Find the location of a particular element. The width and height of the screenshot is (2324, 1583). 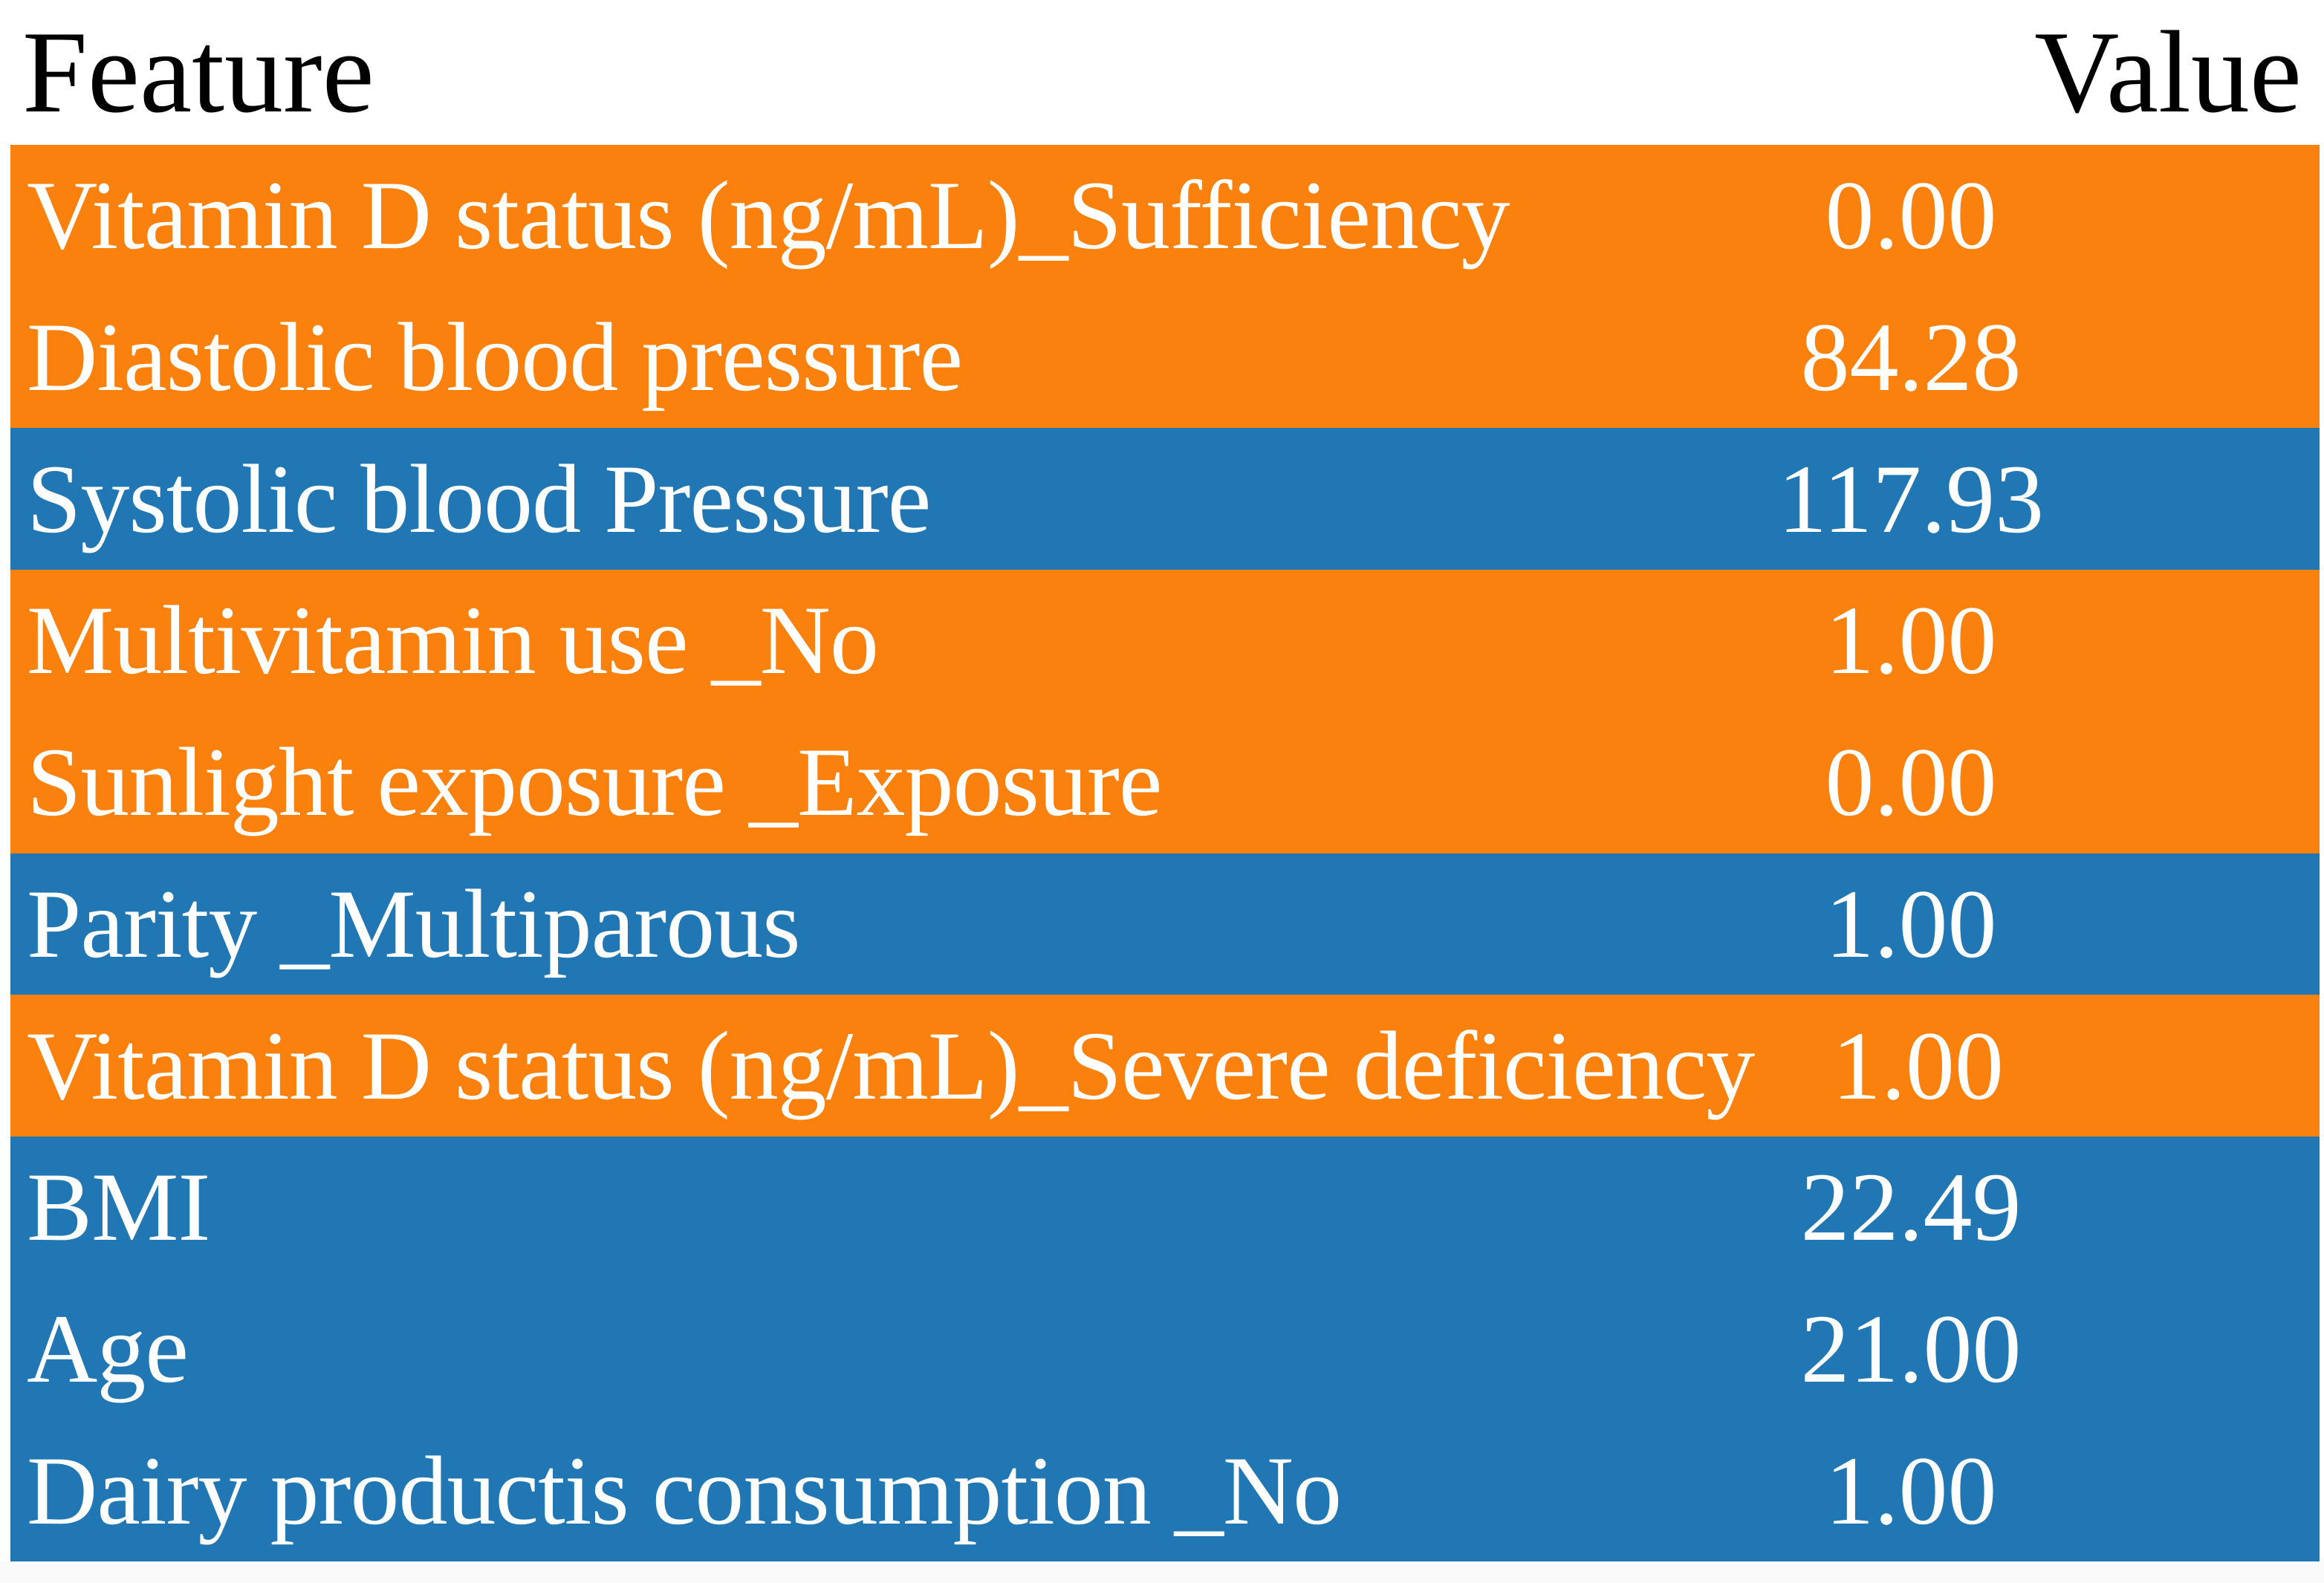

feature-cell: Vitamin D status (ng/mL)_Sufficiency is located at coordinates (768, 215).